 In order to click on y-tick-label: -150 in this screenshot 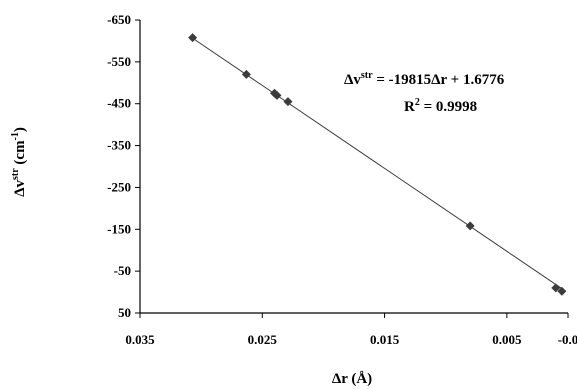, I will do `click(119, 228)`.